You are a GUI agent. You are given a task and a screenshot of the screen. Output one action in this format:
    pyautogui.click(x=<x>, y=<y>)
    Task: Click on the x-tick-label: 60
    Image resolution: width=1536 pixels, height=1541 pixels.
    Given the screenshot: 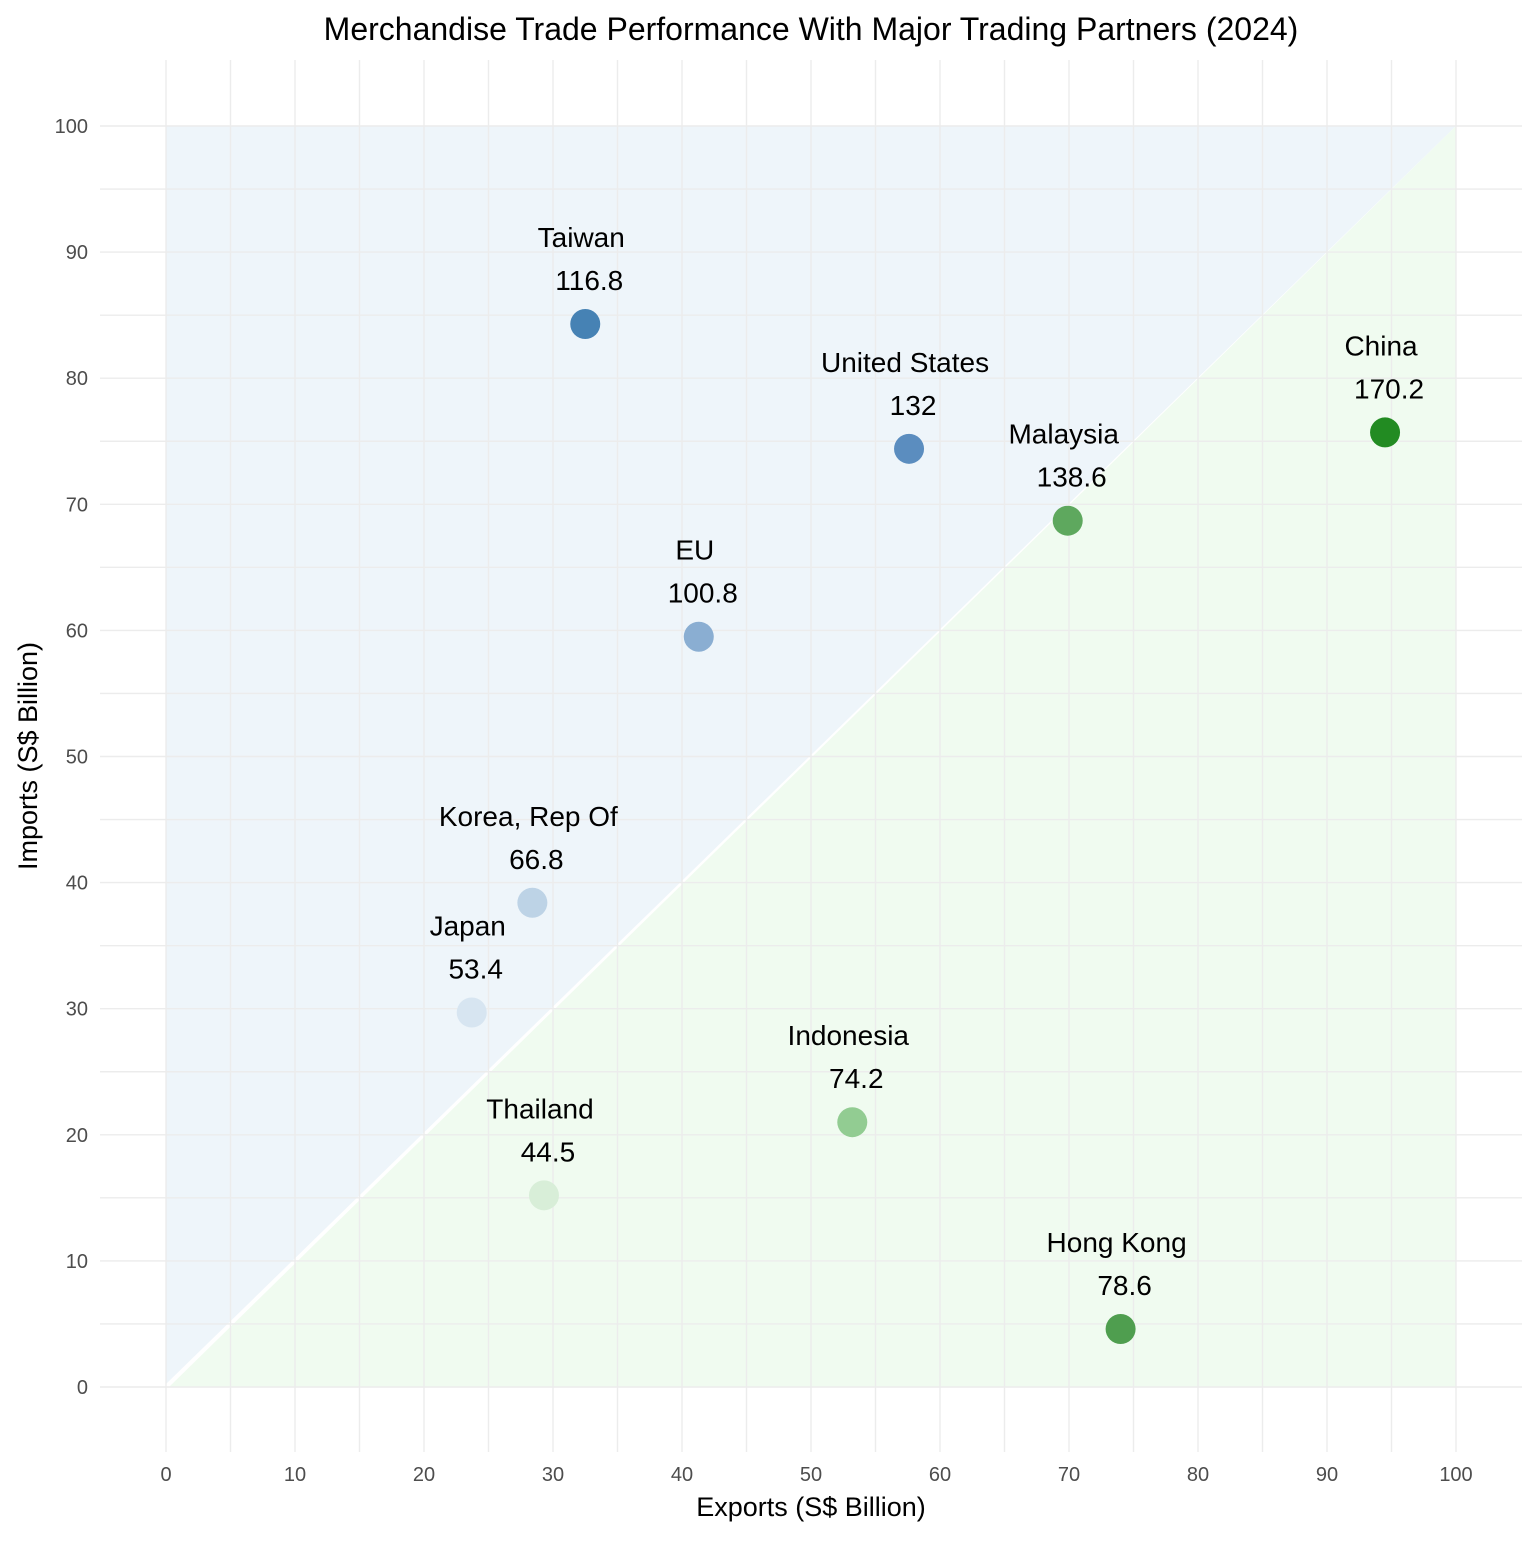 What is the action you would take?
    pyautogui.click(x=940, y=1475)
    